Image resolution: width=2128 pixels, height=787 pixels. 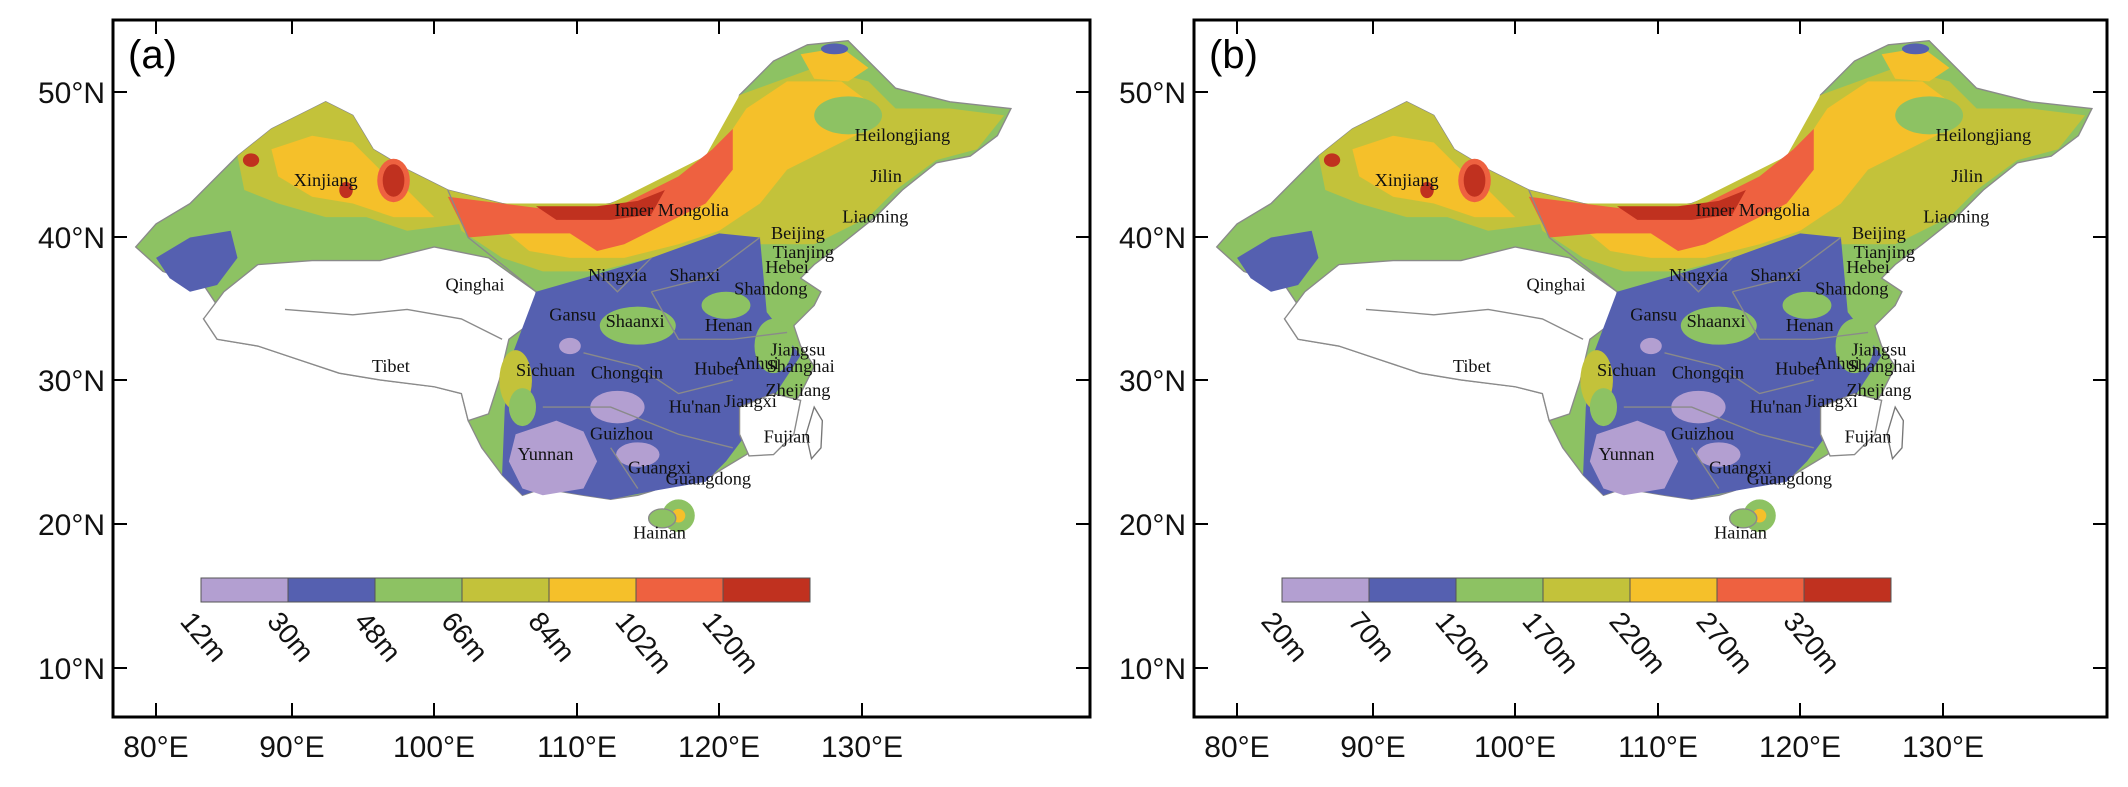 I want to click on y-tick-label: 30°N, so click(x=1152, y=381).